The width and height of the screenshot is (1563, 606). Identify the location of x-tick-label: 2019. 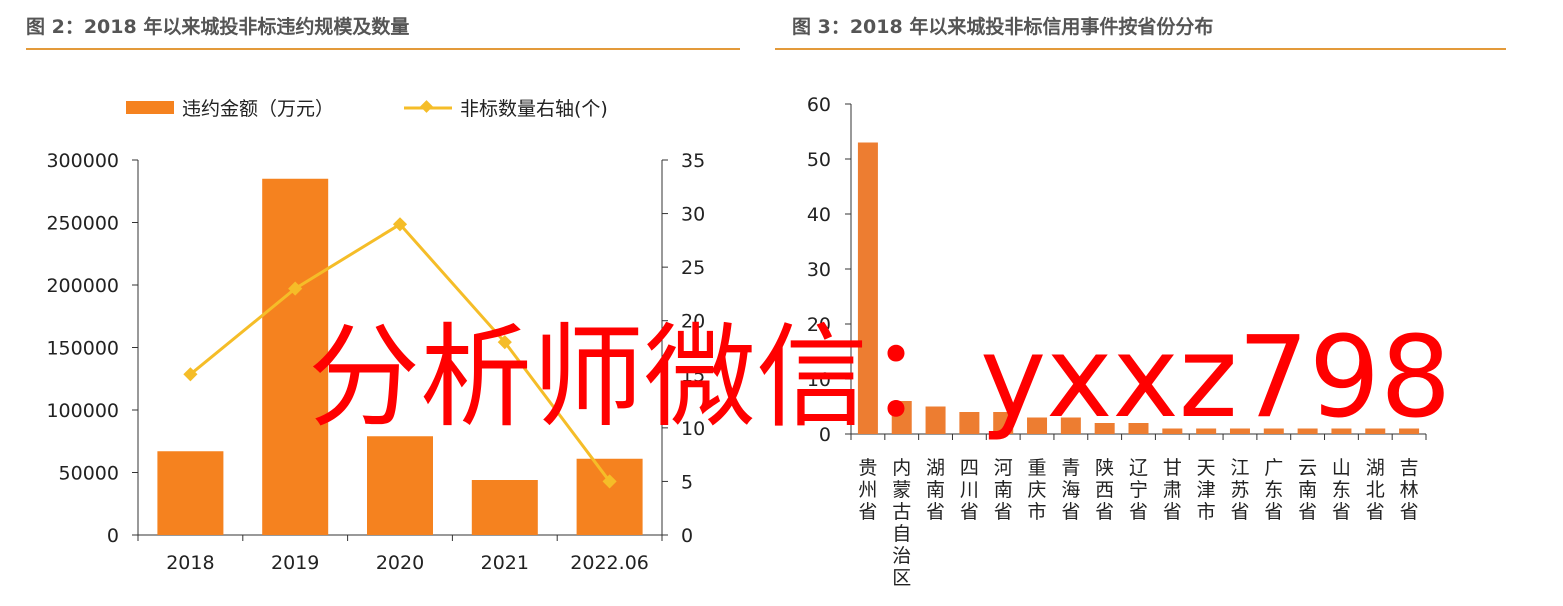
(295, 563).